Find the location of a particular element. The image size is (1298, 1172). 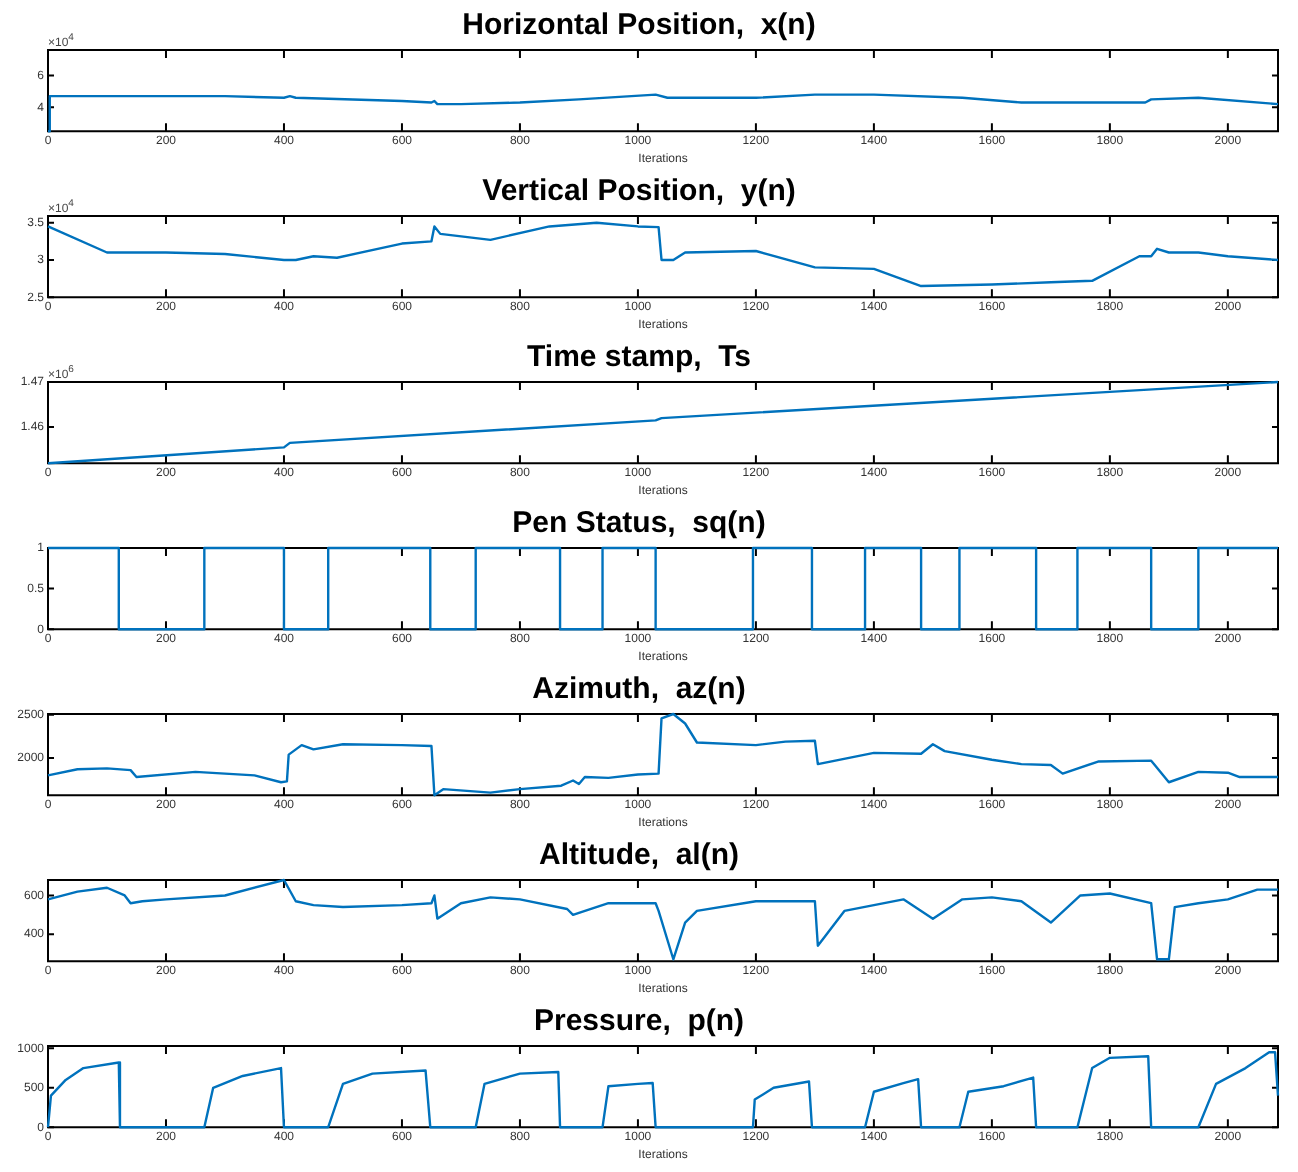

chart-title: Pen Status, sq(n) is located at coordinates (639, 523).